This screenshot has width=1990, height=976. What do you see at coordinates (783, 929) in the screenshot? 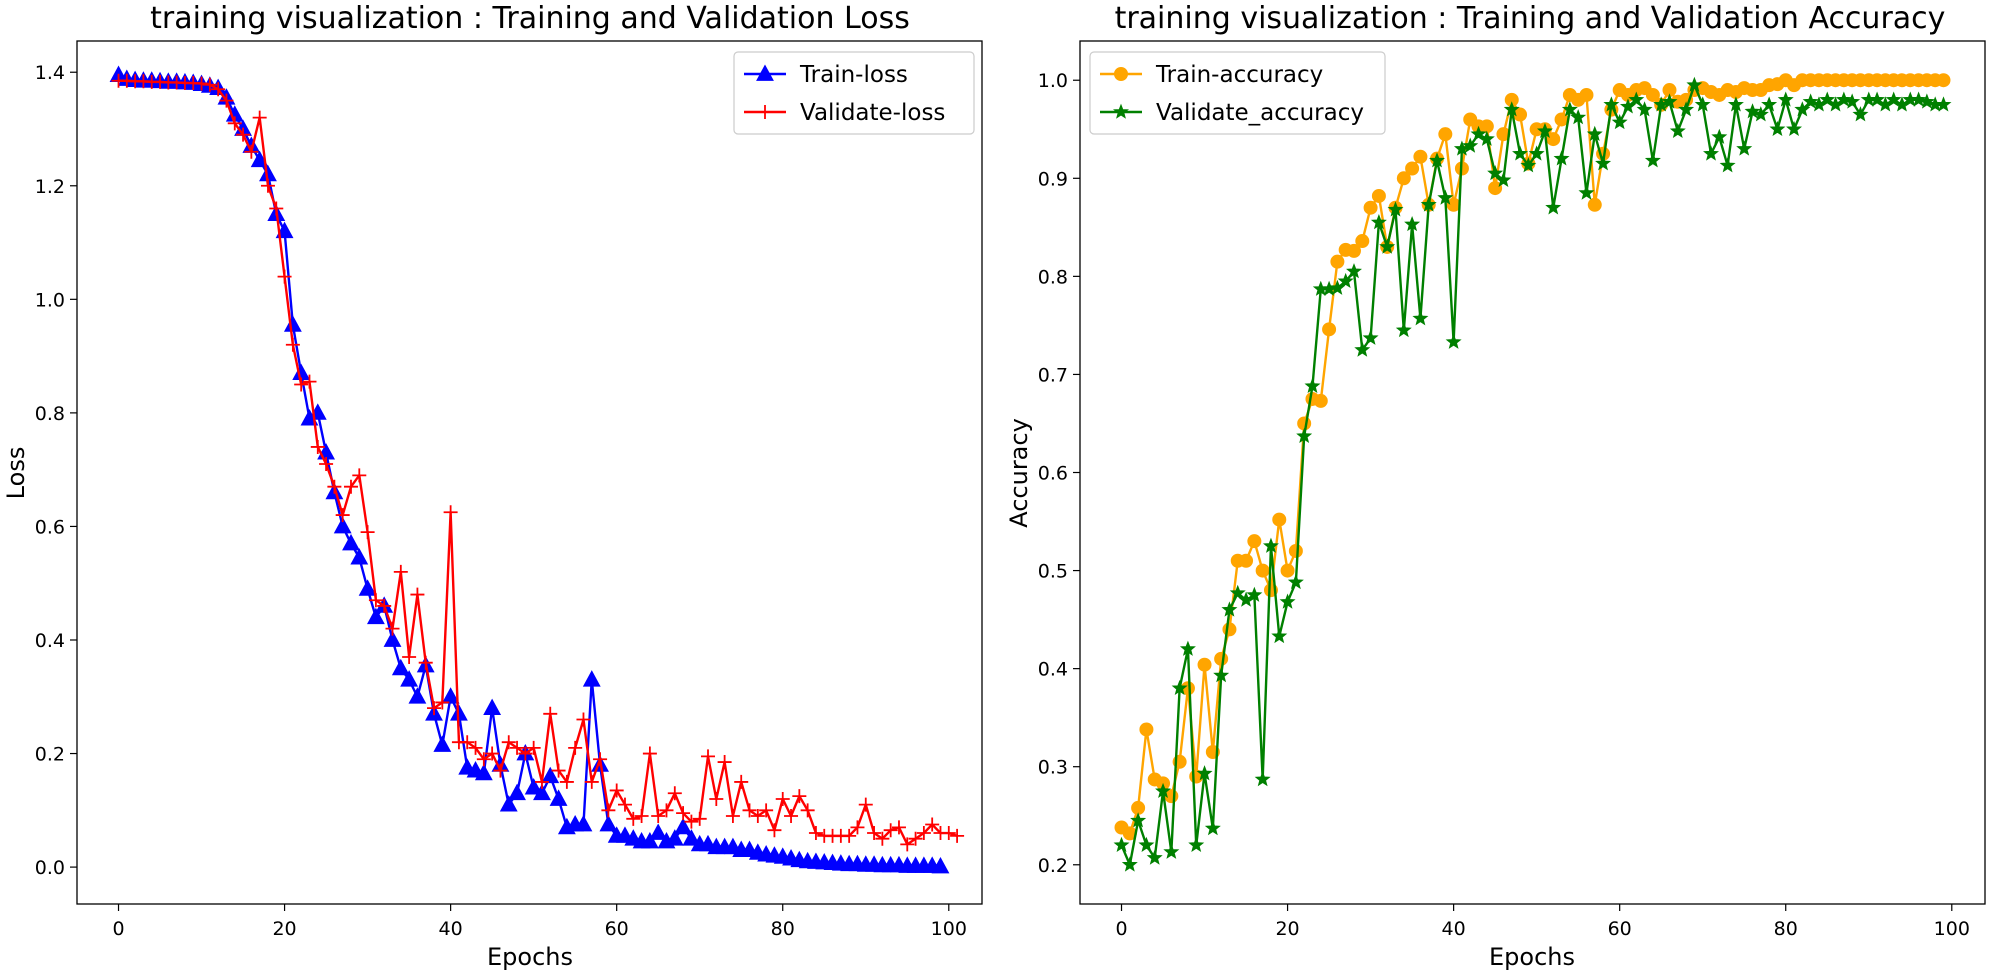
I see `loss-xtick-label: 80` at bounding box center [783, 929].